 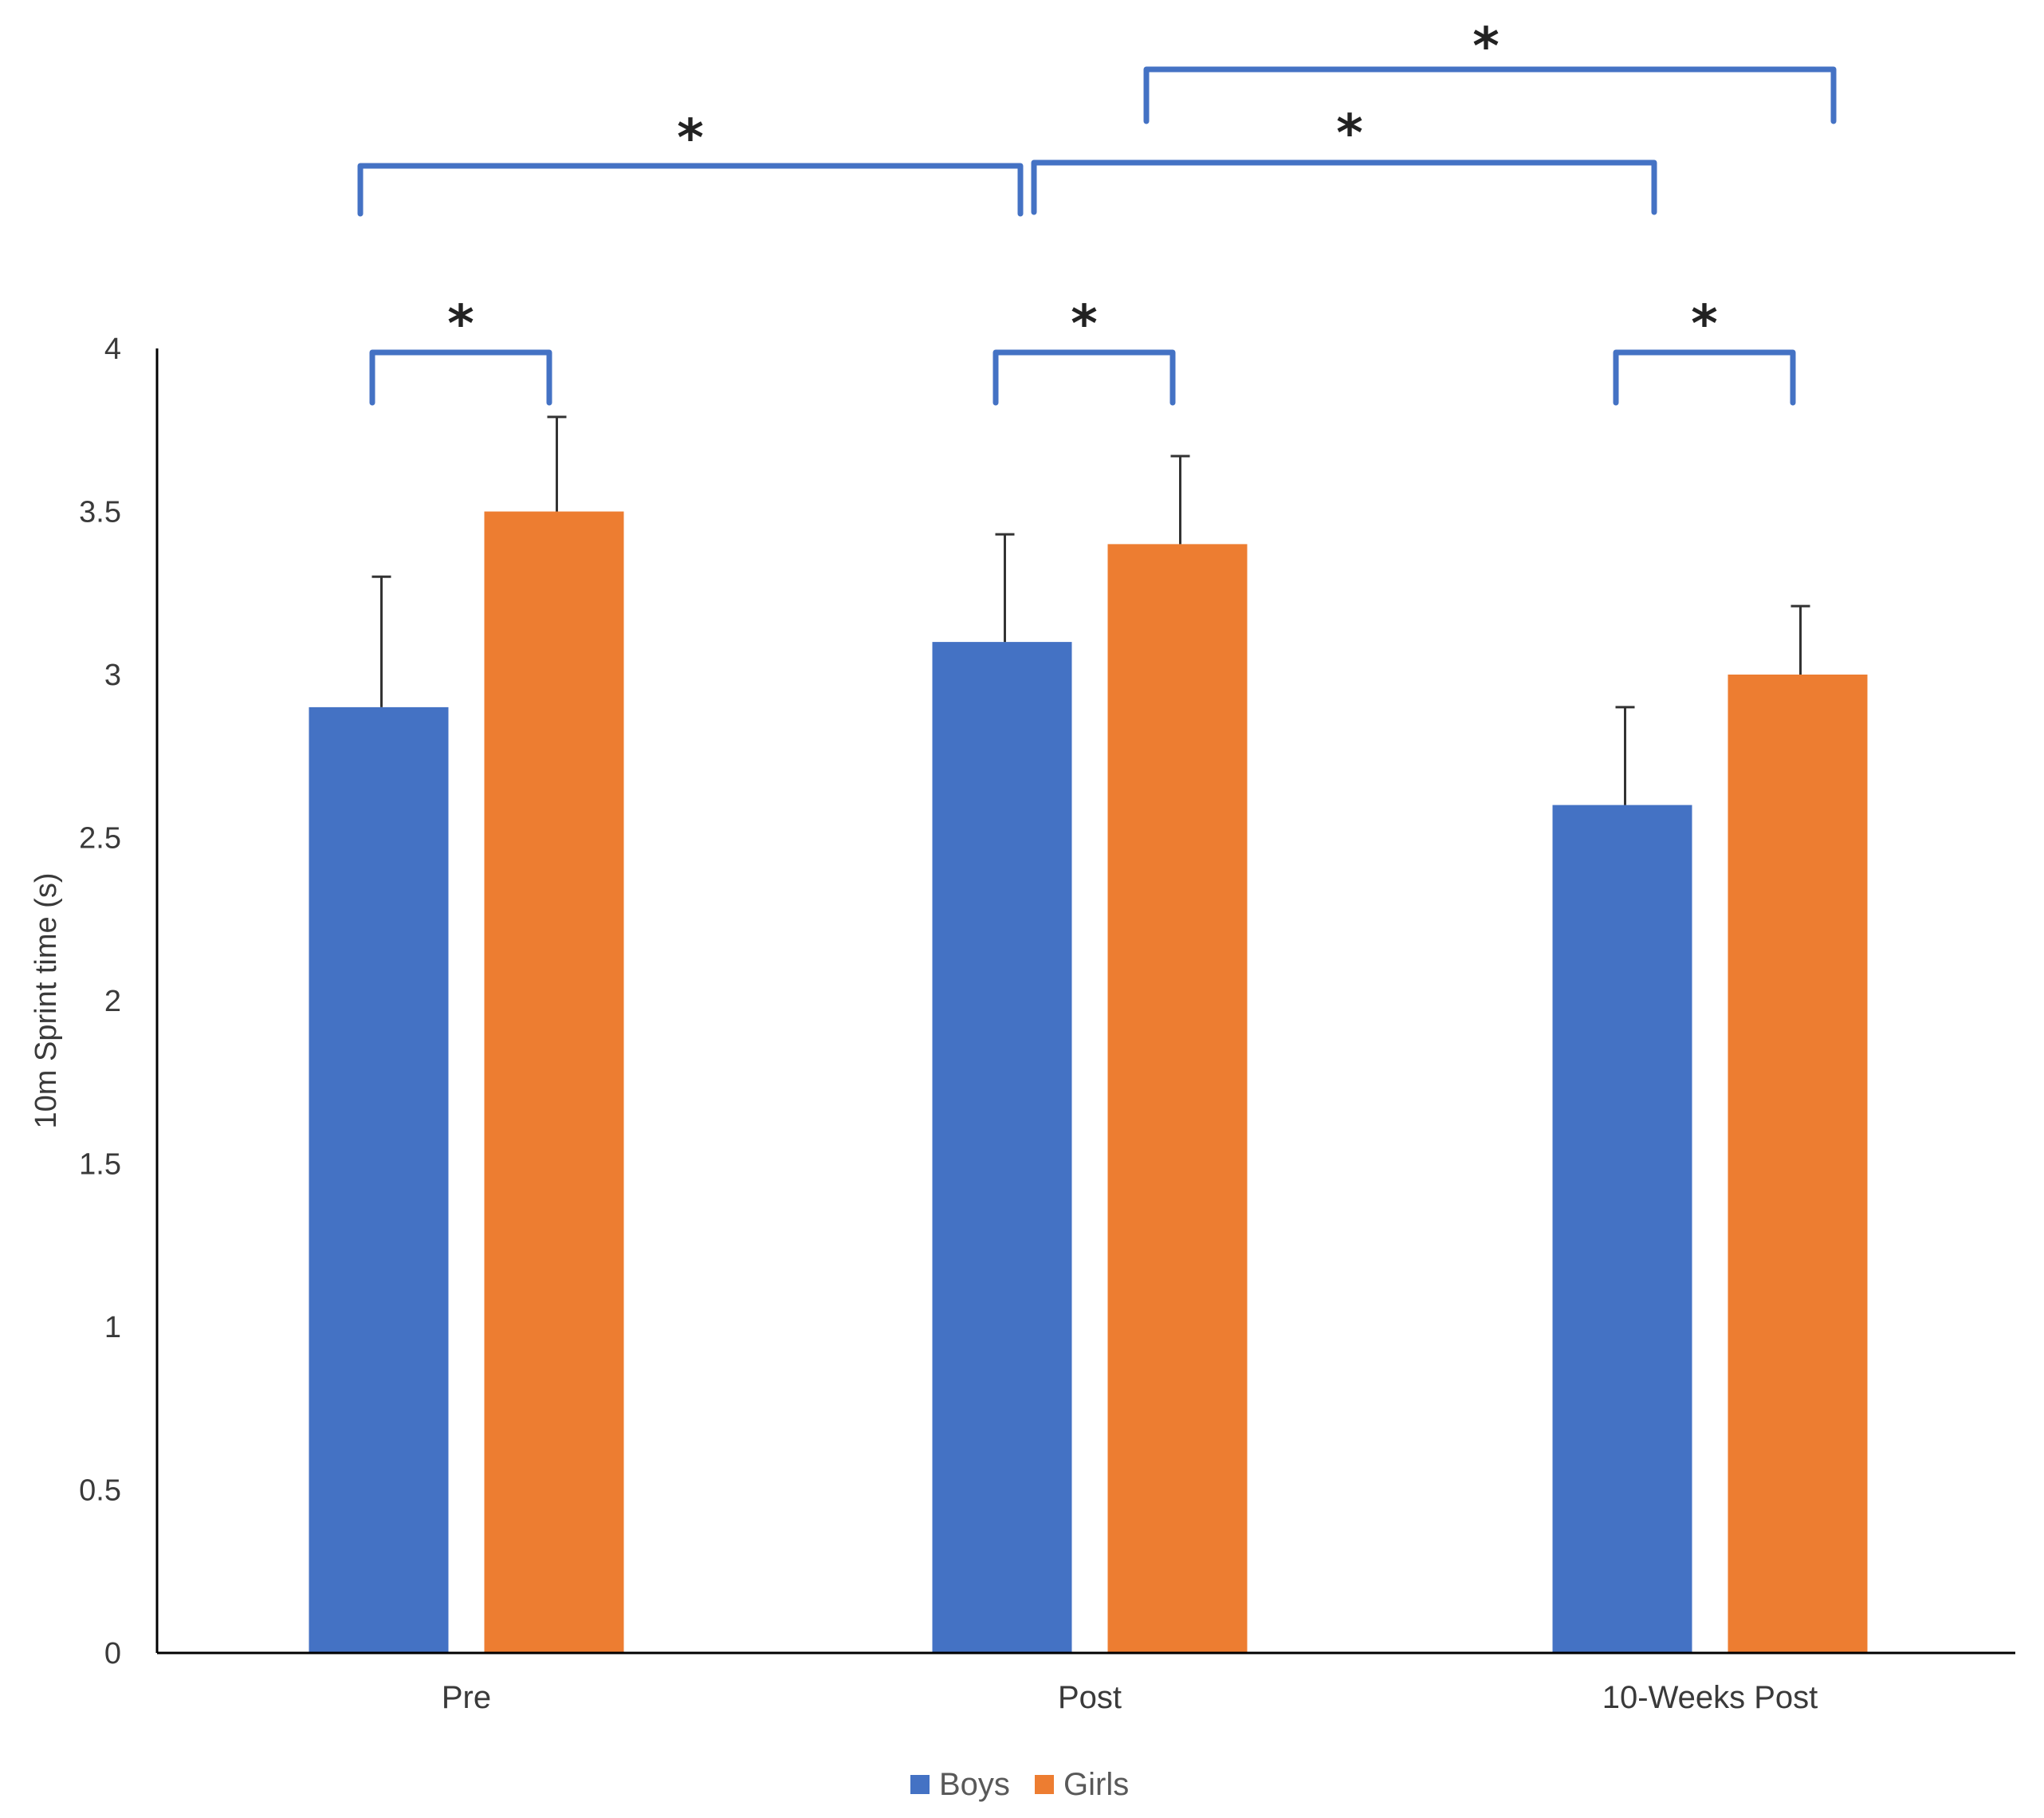 What do you see at coordinates (1090, 1698) in the screenshot?
I see `x-category-label-post: Post` at bounding box center [1090, 1698].